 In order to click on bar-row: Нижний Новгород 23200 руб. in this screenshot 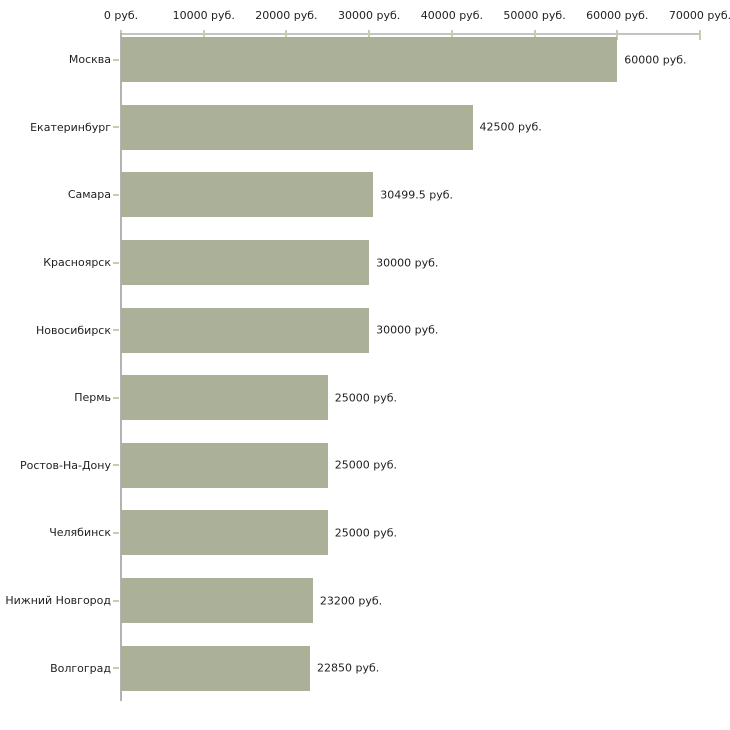, I will do `click(365, 608)`.